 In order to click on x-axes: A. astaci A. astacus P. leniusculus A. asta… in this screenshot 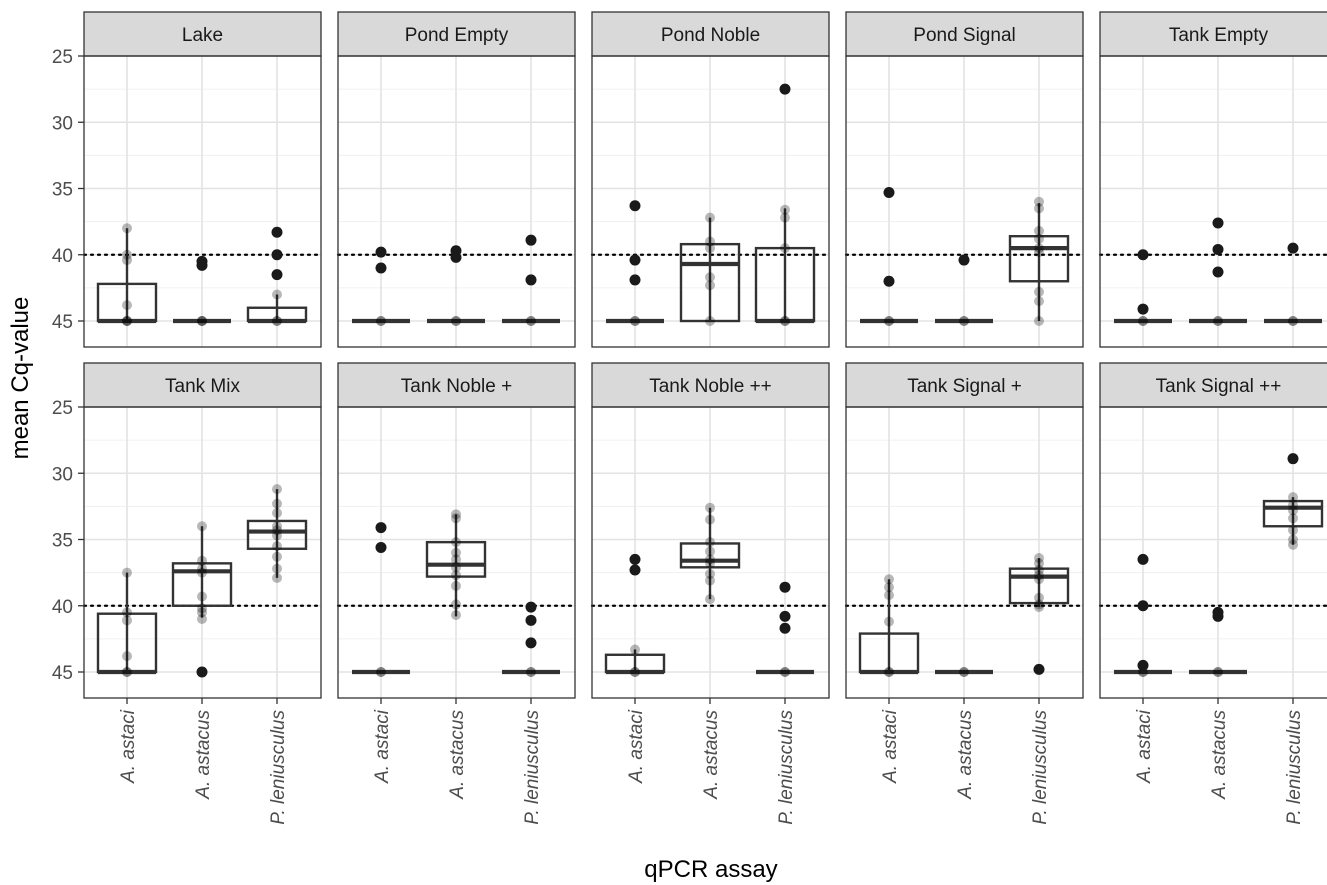, I will do `click(711, 761)`.